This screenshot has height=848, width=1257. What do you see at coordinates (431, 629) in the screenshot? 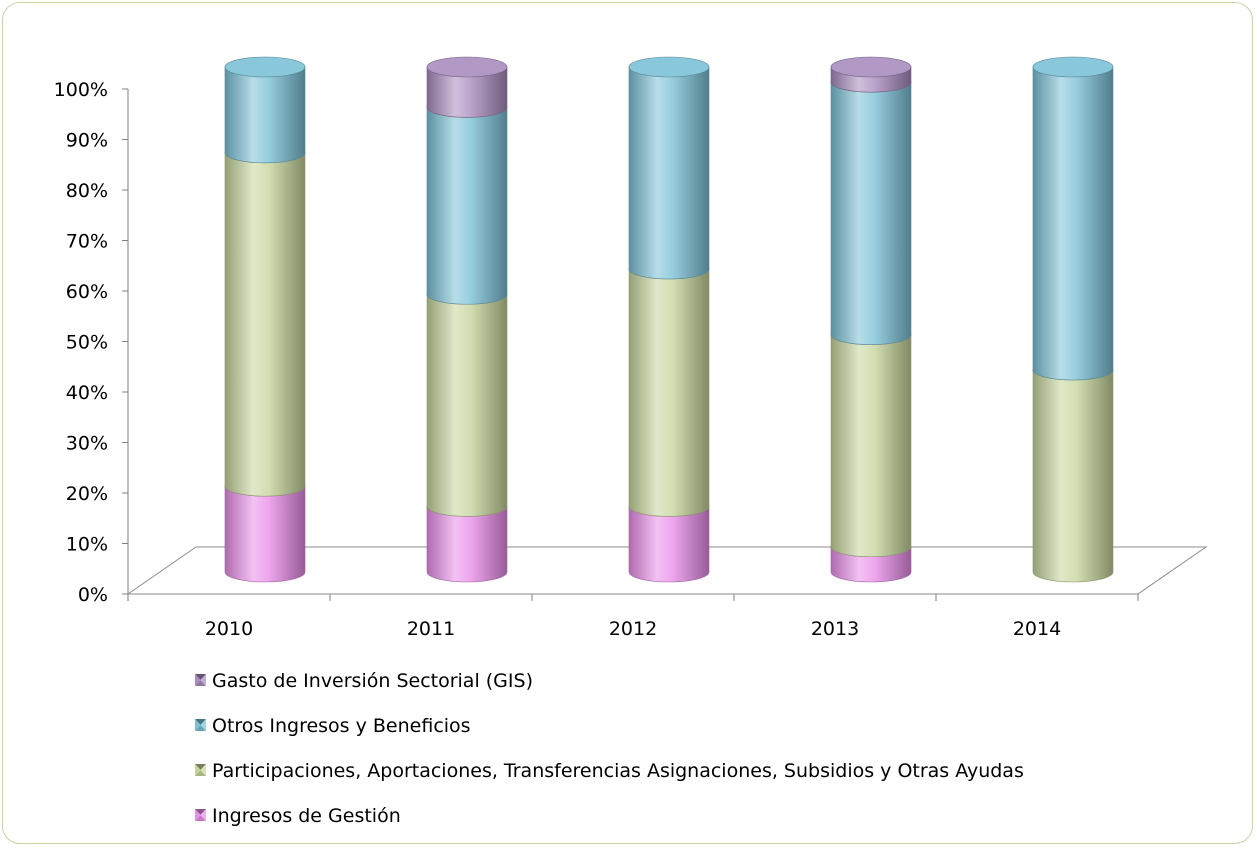
I see `x-tick-label: 2011` at bounding box center [431, 629].